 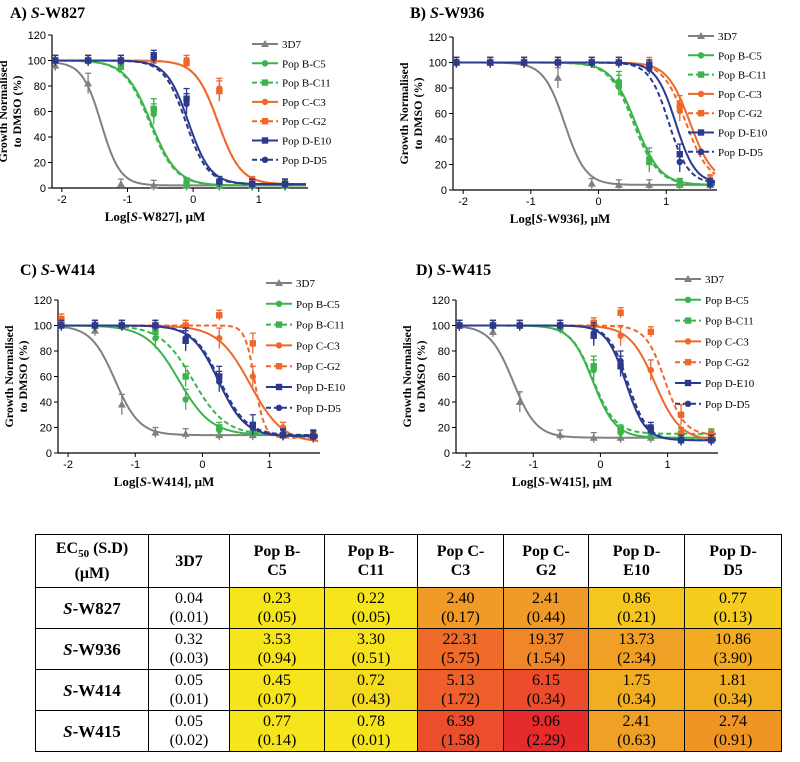 What do you see at coordinates (277, 740) in the screenshot?
I see `ec50-sd: (0.14)` at bounding box center [277, 740].